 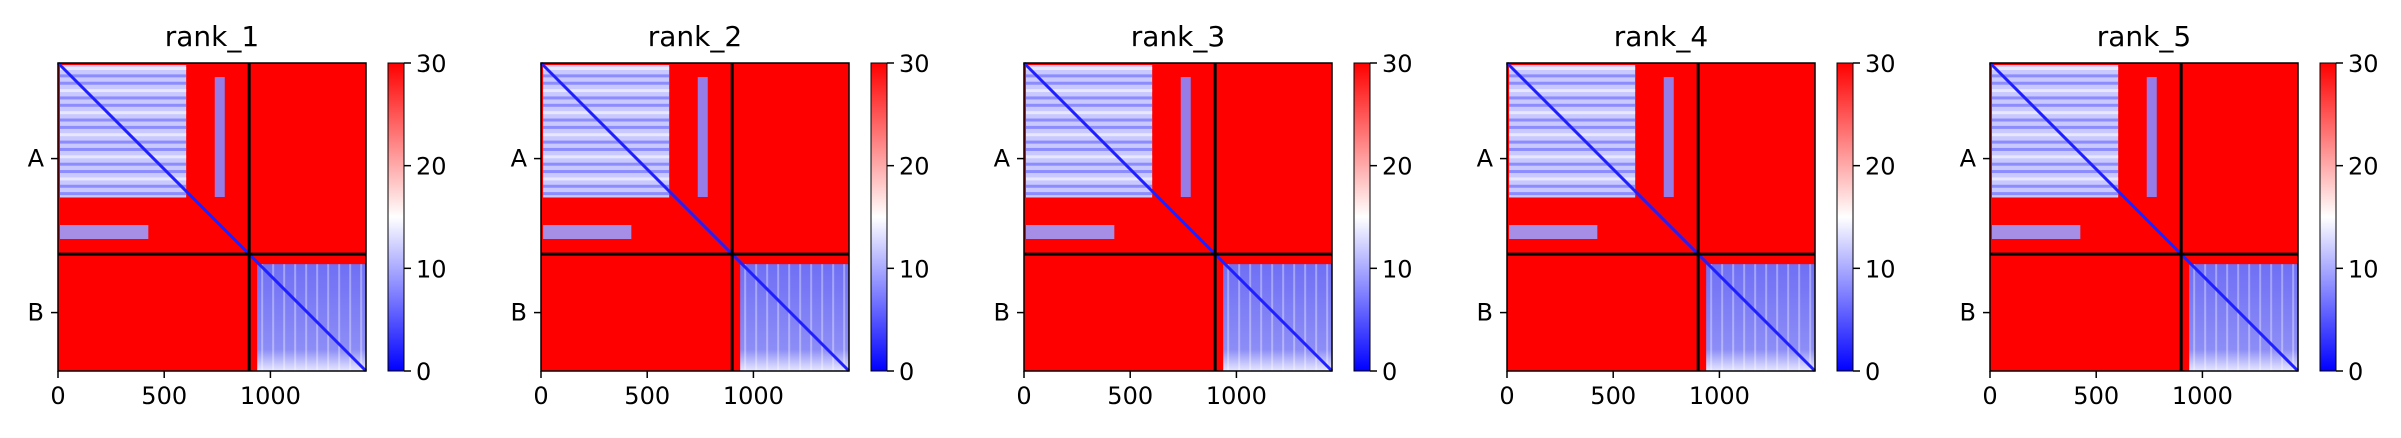 I want to click on panel-title: rank_3, so click(x=1178, y=36).